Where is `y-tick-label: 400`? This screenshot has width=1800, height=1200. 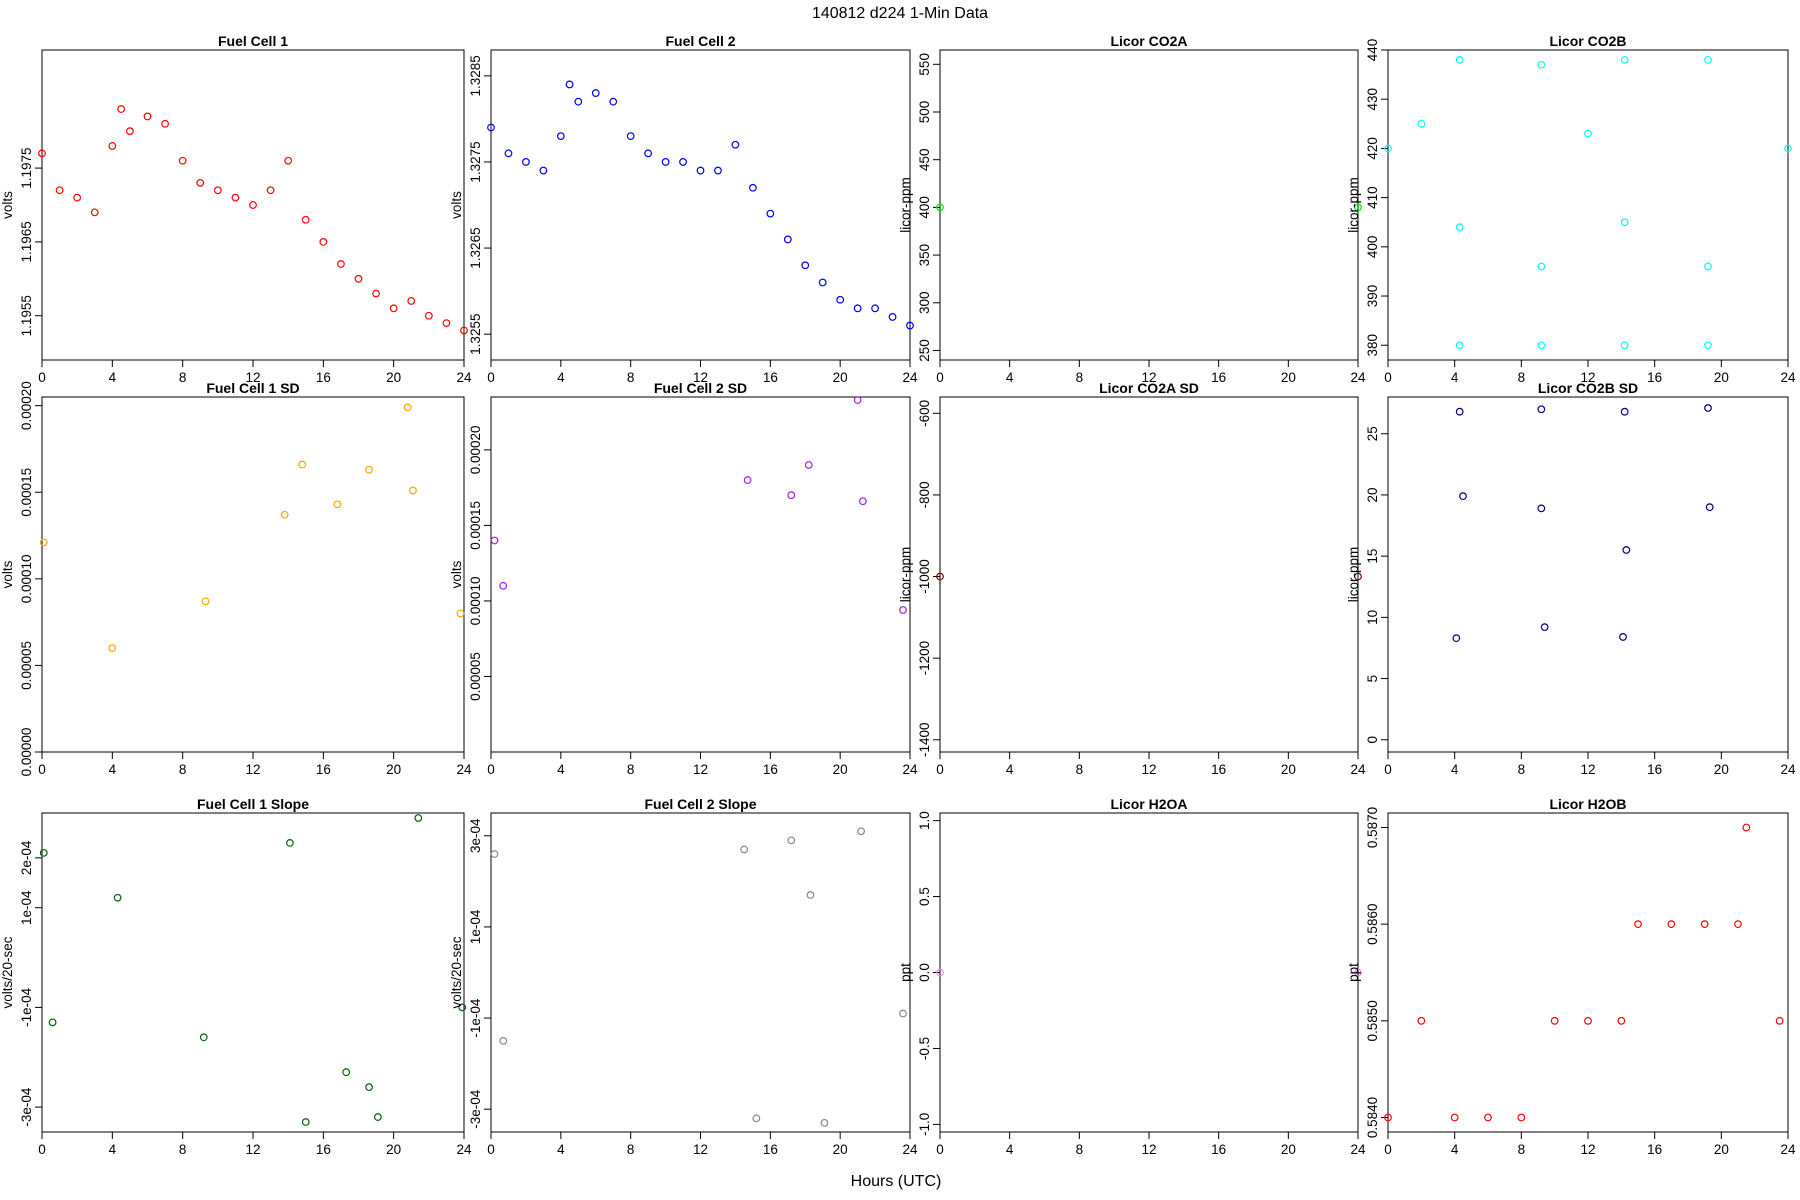
y-tick-label: 400 is located at coordinates (1372, 247).